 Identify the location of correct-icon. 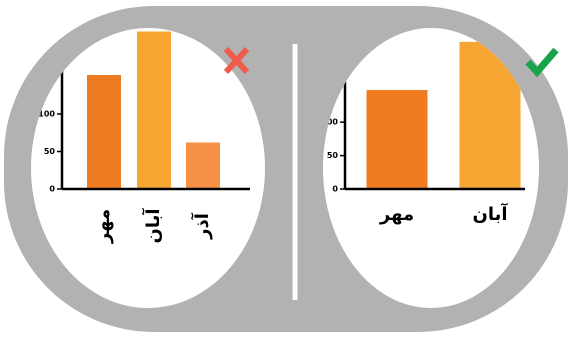
(542, 62).